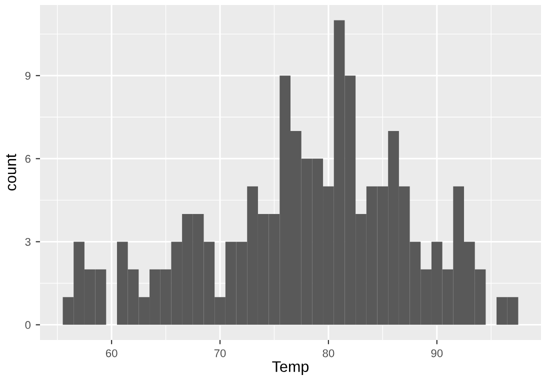 Image resolution: width=547 pixels, height=380 pixels. Describe the element at coordinates (28, 325) in the screenshot. I see `y-tick-label: 0` at that location.